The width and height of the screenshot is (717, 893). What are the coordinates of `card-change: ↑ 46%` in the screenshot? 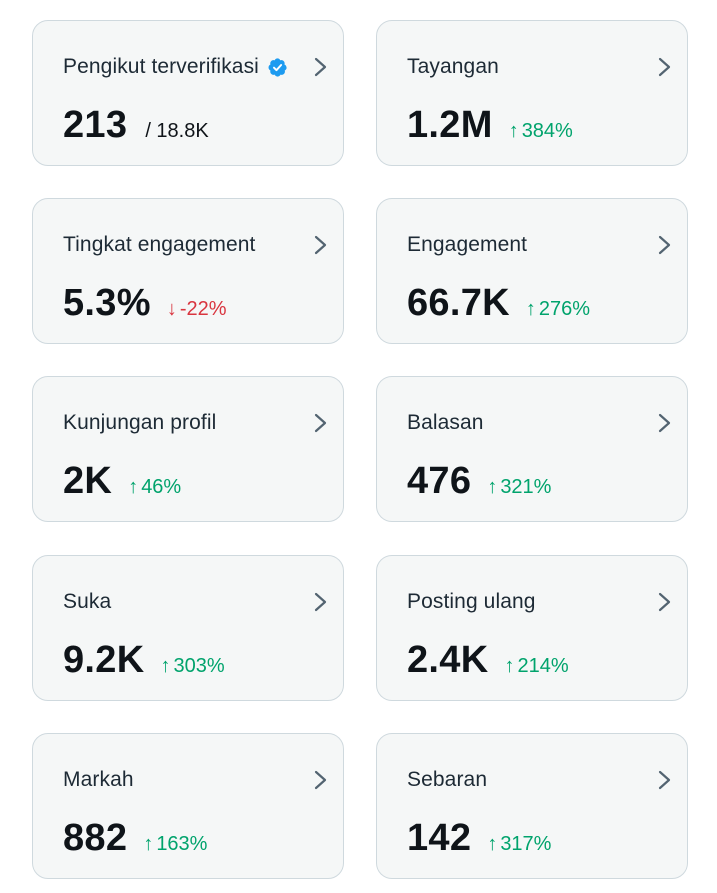 It's located at (154, 487).